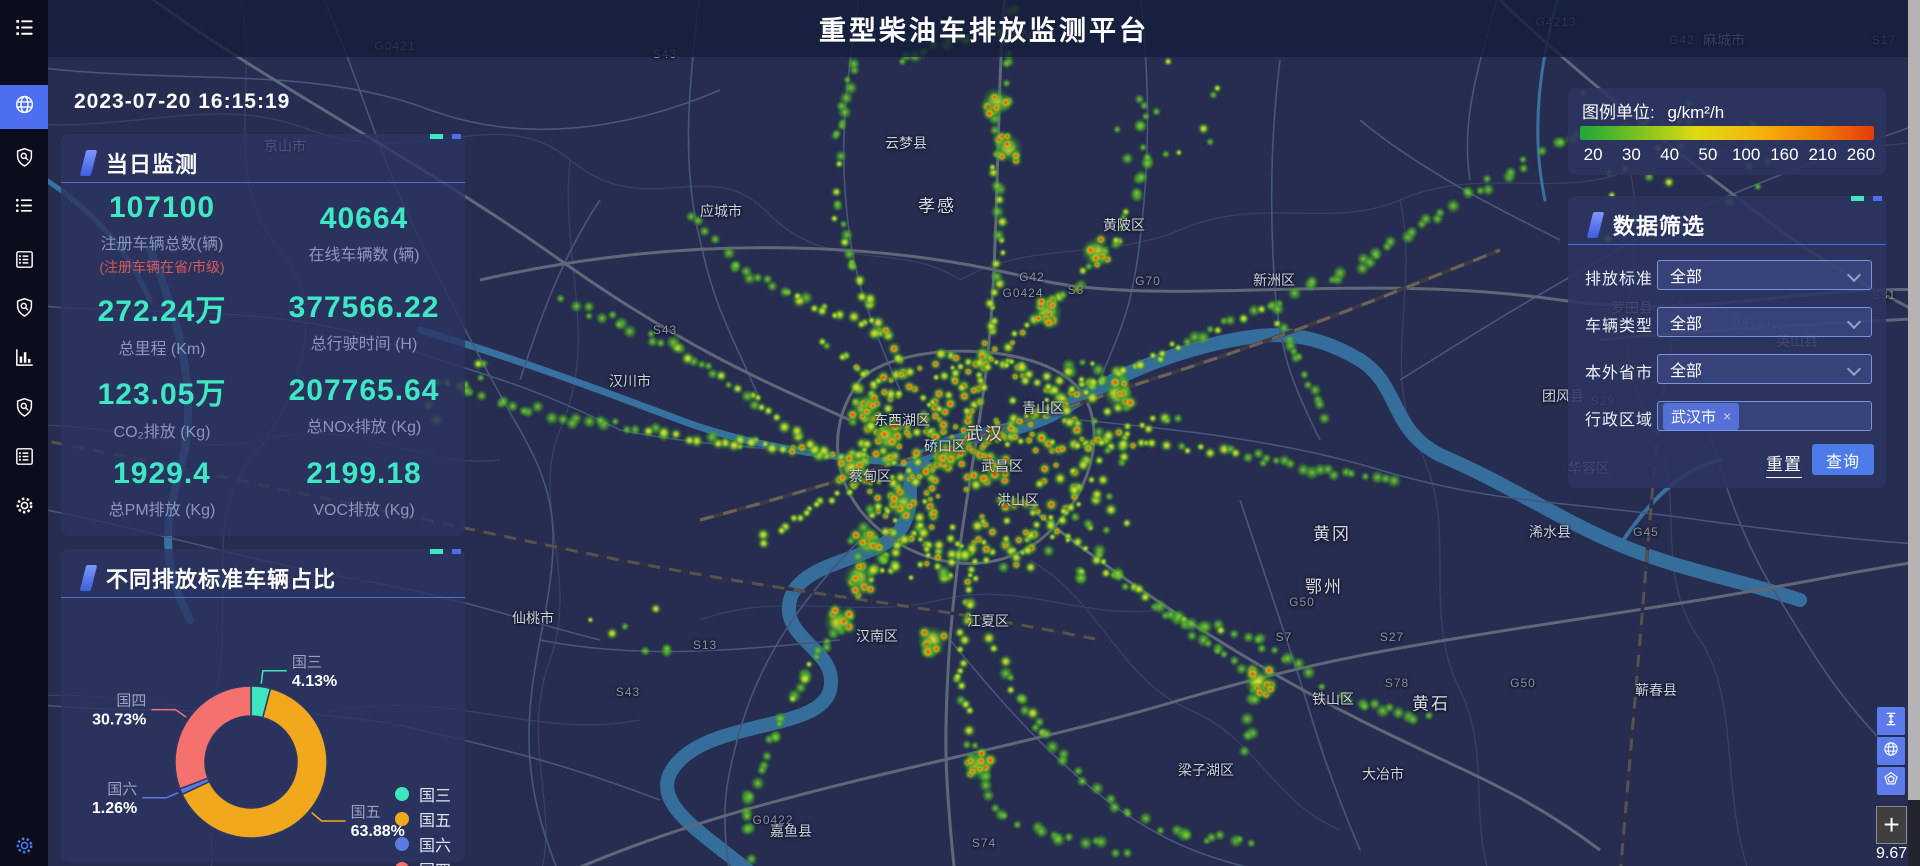 This screenshot has width=1920, height=866. Describe the element at coordinates (364, 345) in the screenshot. I see `stat-label: 总行驶时间 (H)` at that location.